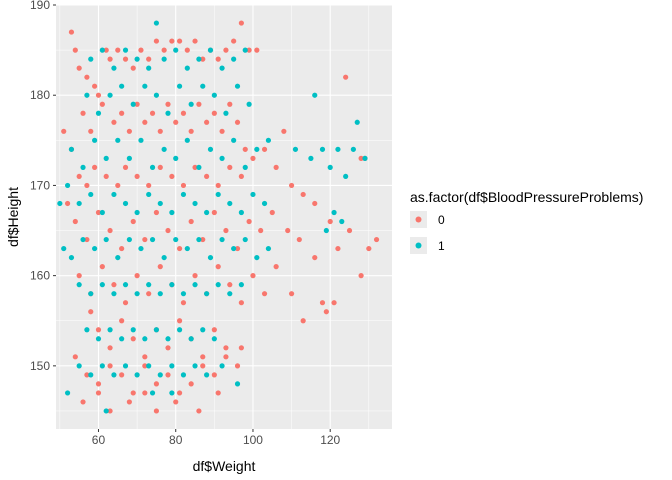 The image size is (672, 480). I want to click on y-axis-title: df$Height, so click(13, 217).